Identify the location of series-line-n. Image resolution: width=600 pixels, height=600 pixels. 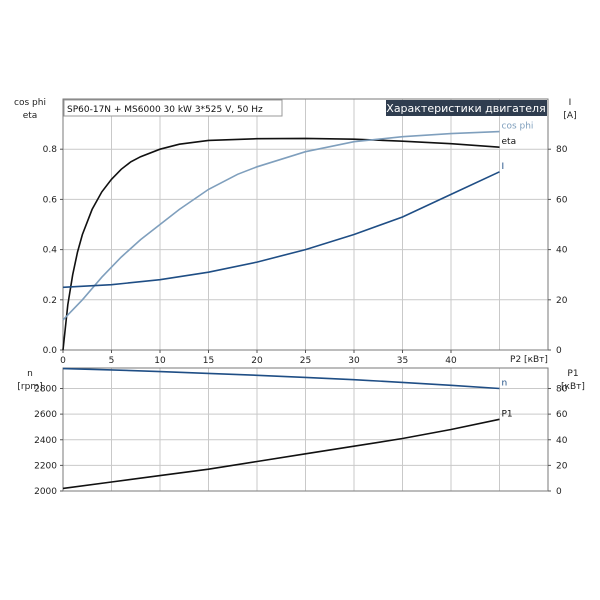
(281, 378).